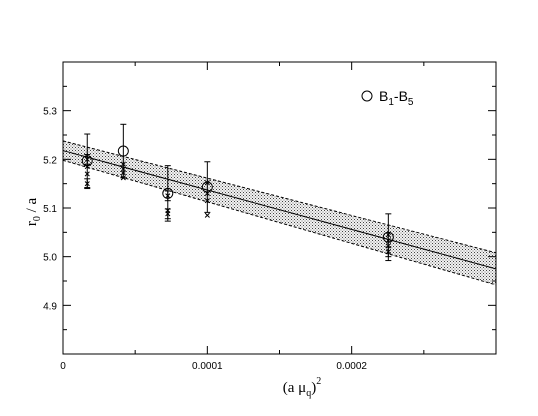 Image resolution: width=538 pixels, height=416 pixels. Describe the element at coordinates (50, 306) in the screenshot. I see `y-tick-label: 4.9` at that location.